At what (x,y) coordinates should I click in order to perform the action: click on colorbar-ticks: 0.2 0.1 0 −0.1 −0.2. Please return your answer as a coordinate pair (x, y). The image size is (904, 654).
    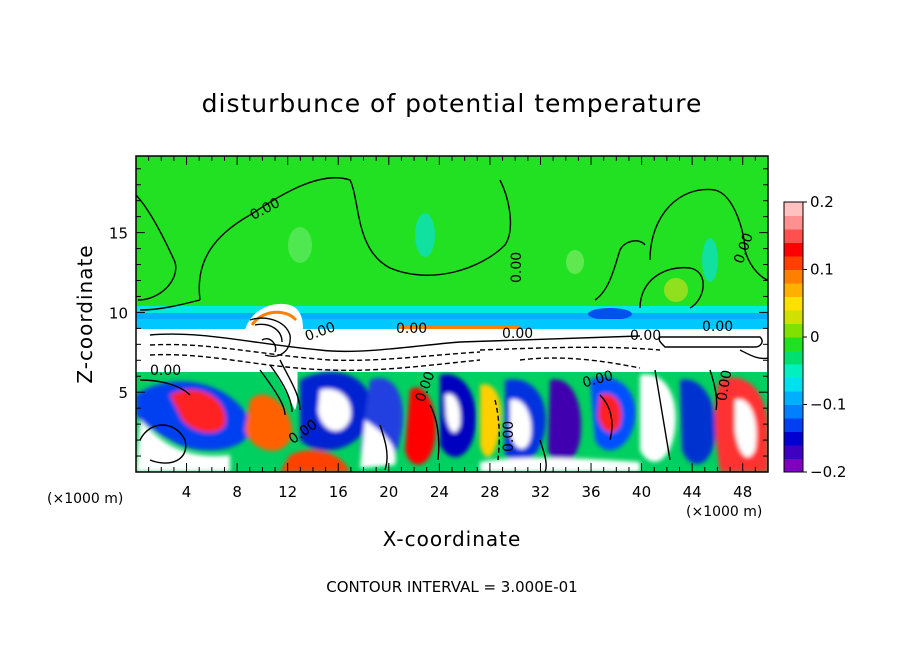
    Looking at the image, I should click on (824, 337).